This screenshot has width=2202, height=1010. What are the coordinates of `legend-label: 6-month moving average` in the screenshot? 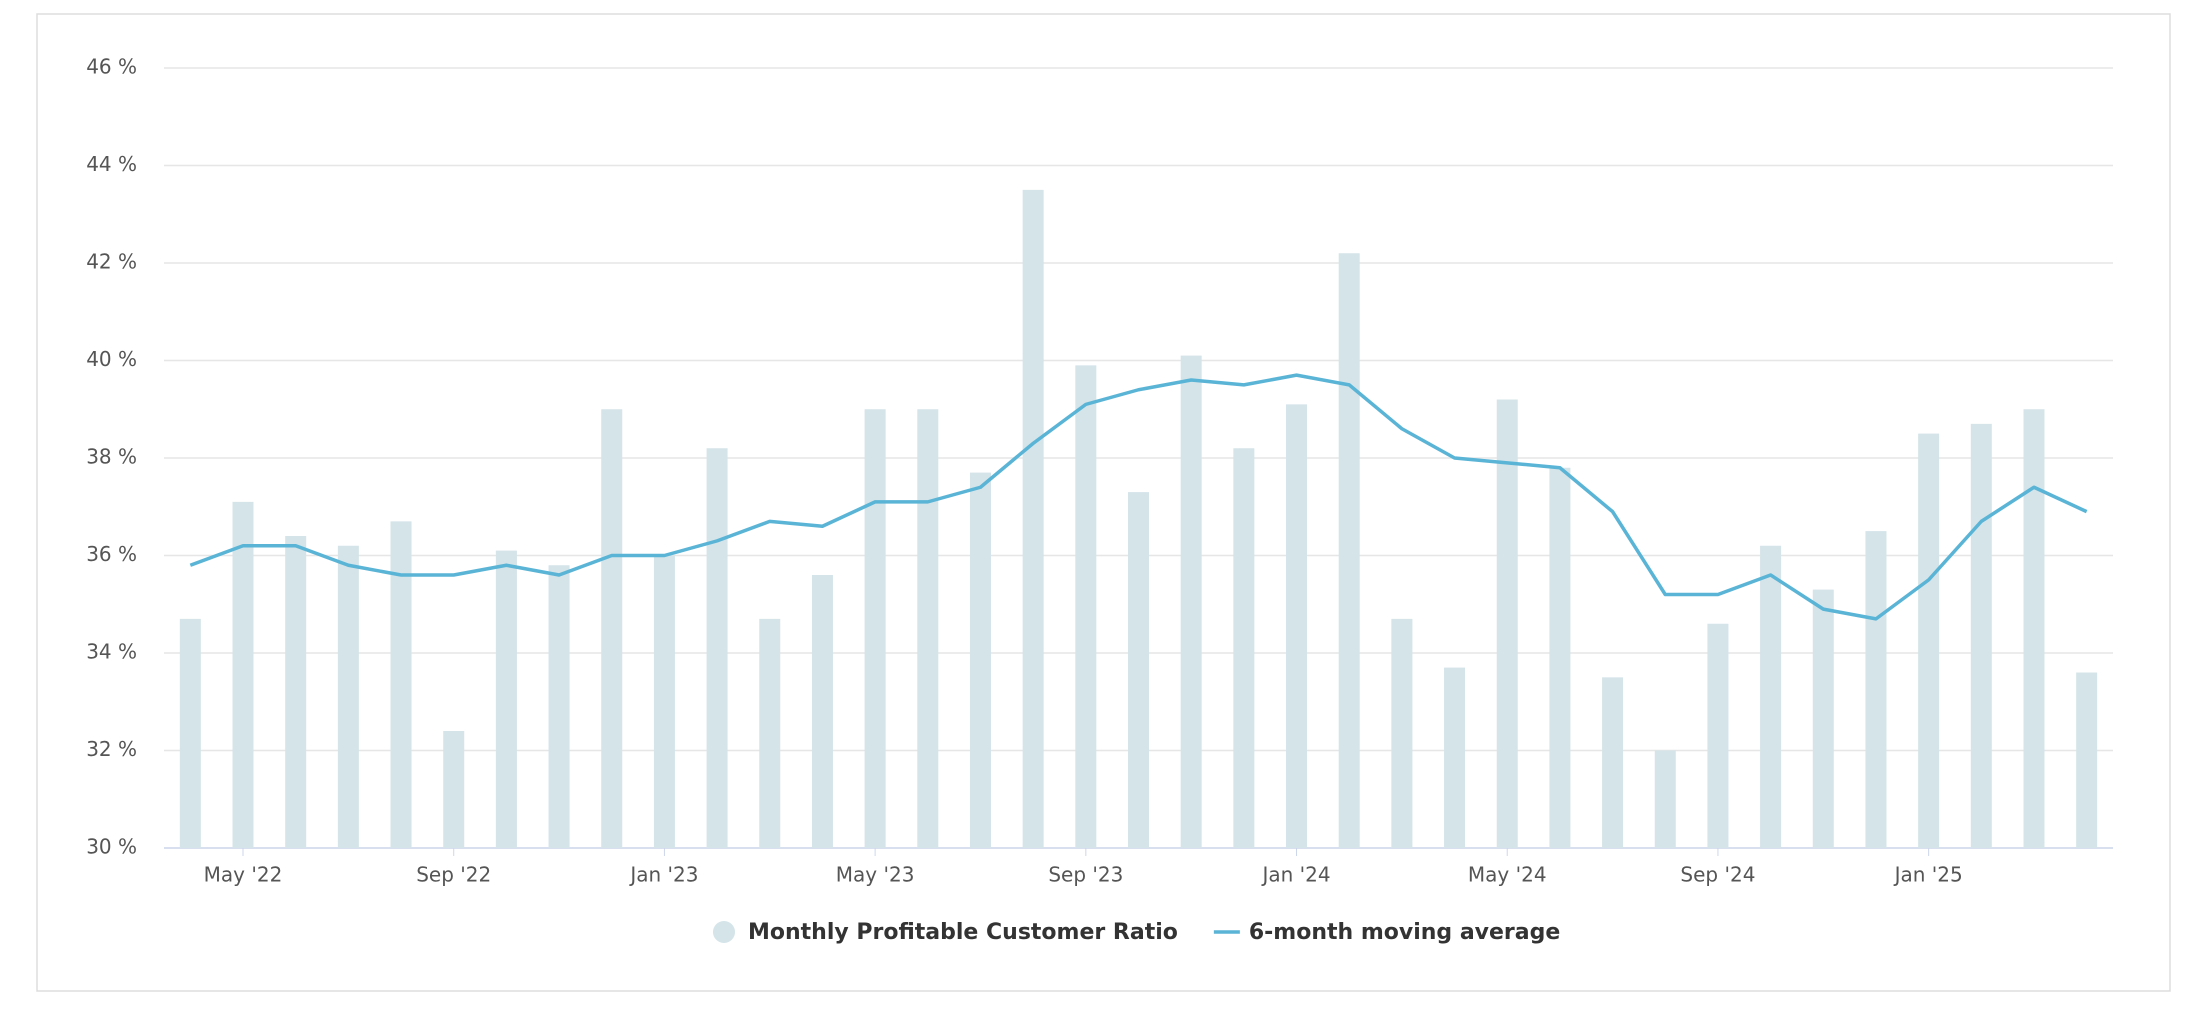 It's located at (1404, 932).